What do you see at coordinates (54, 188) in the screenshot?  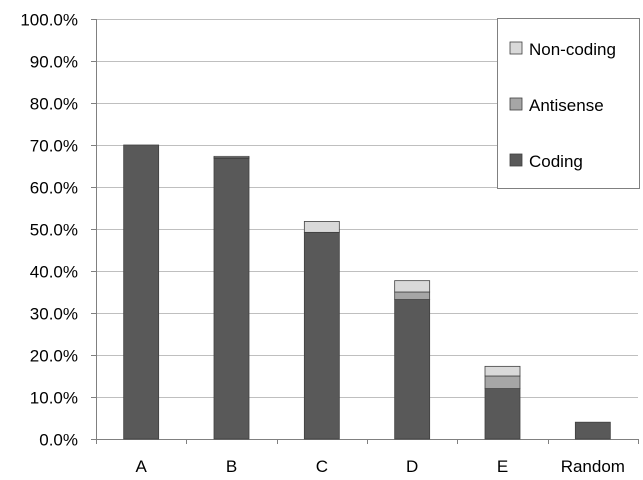 I see `y-tick-label: 60.0%` at bounding box center [54, 188].